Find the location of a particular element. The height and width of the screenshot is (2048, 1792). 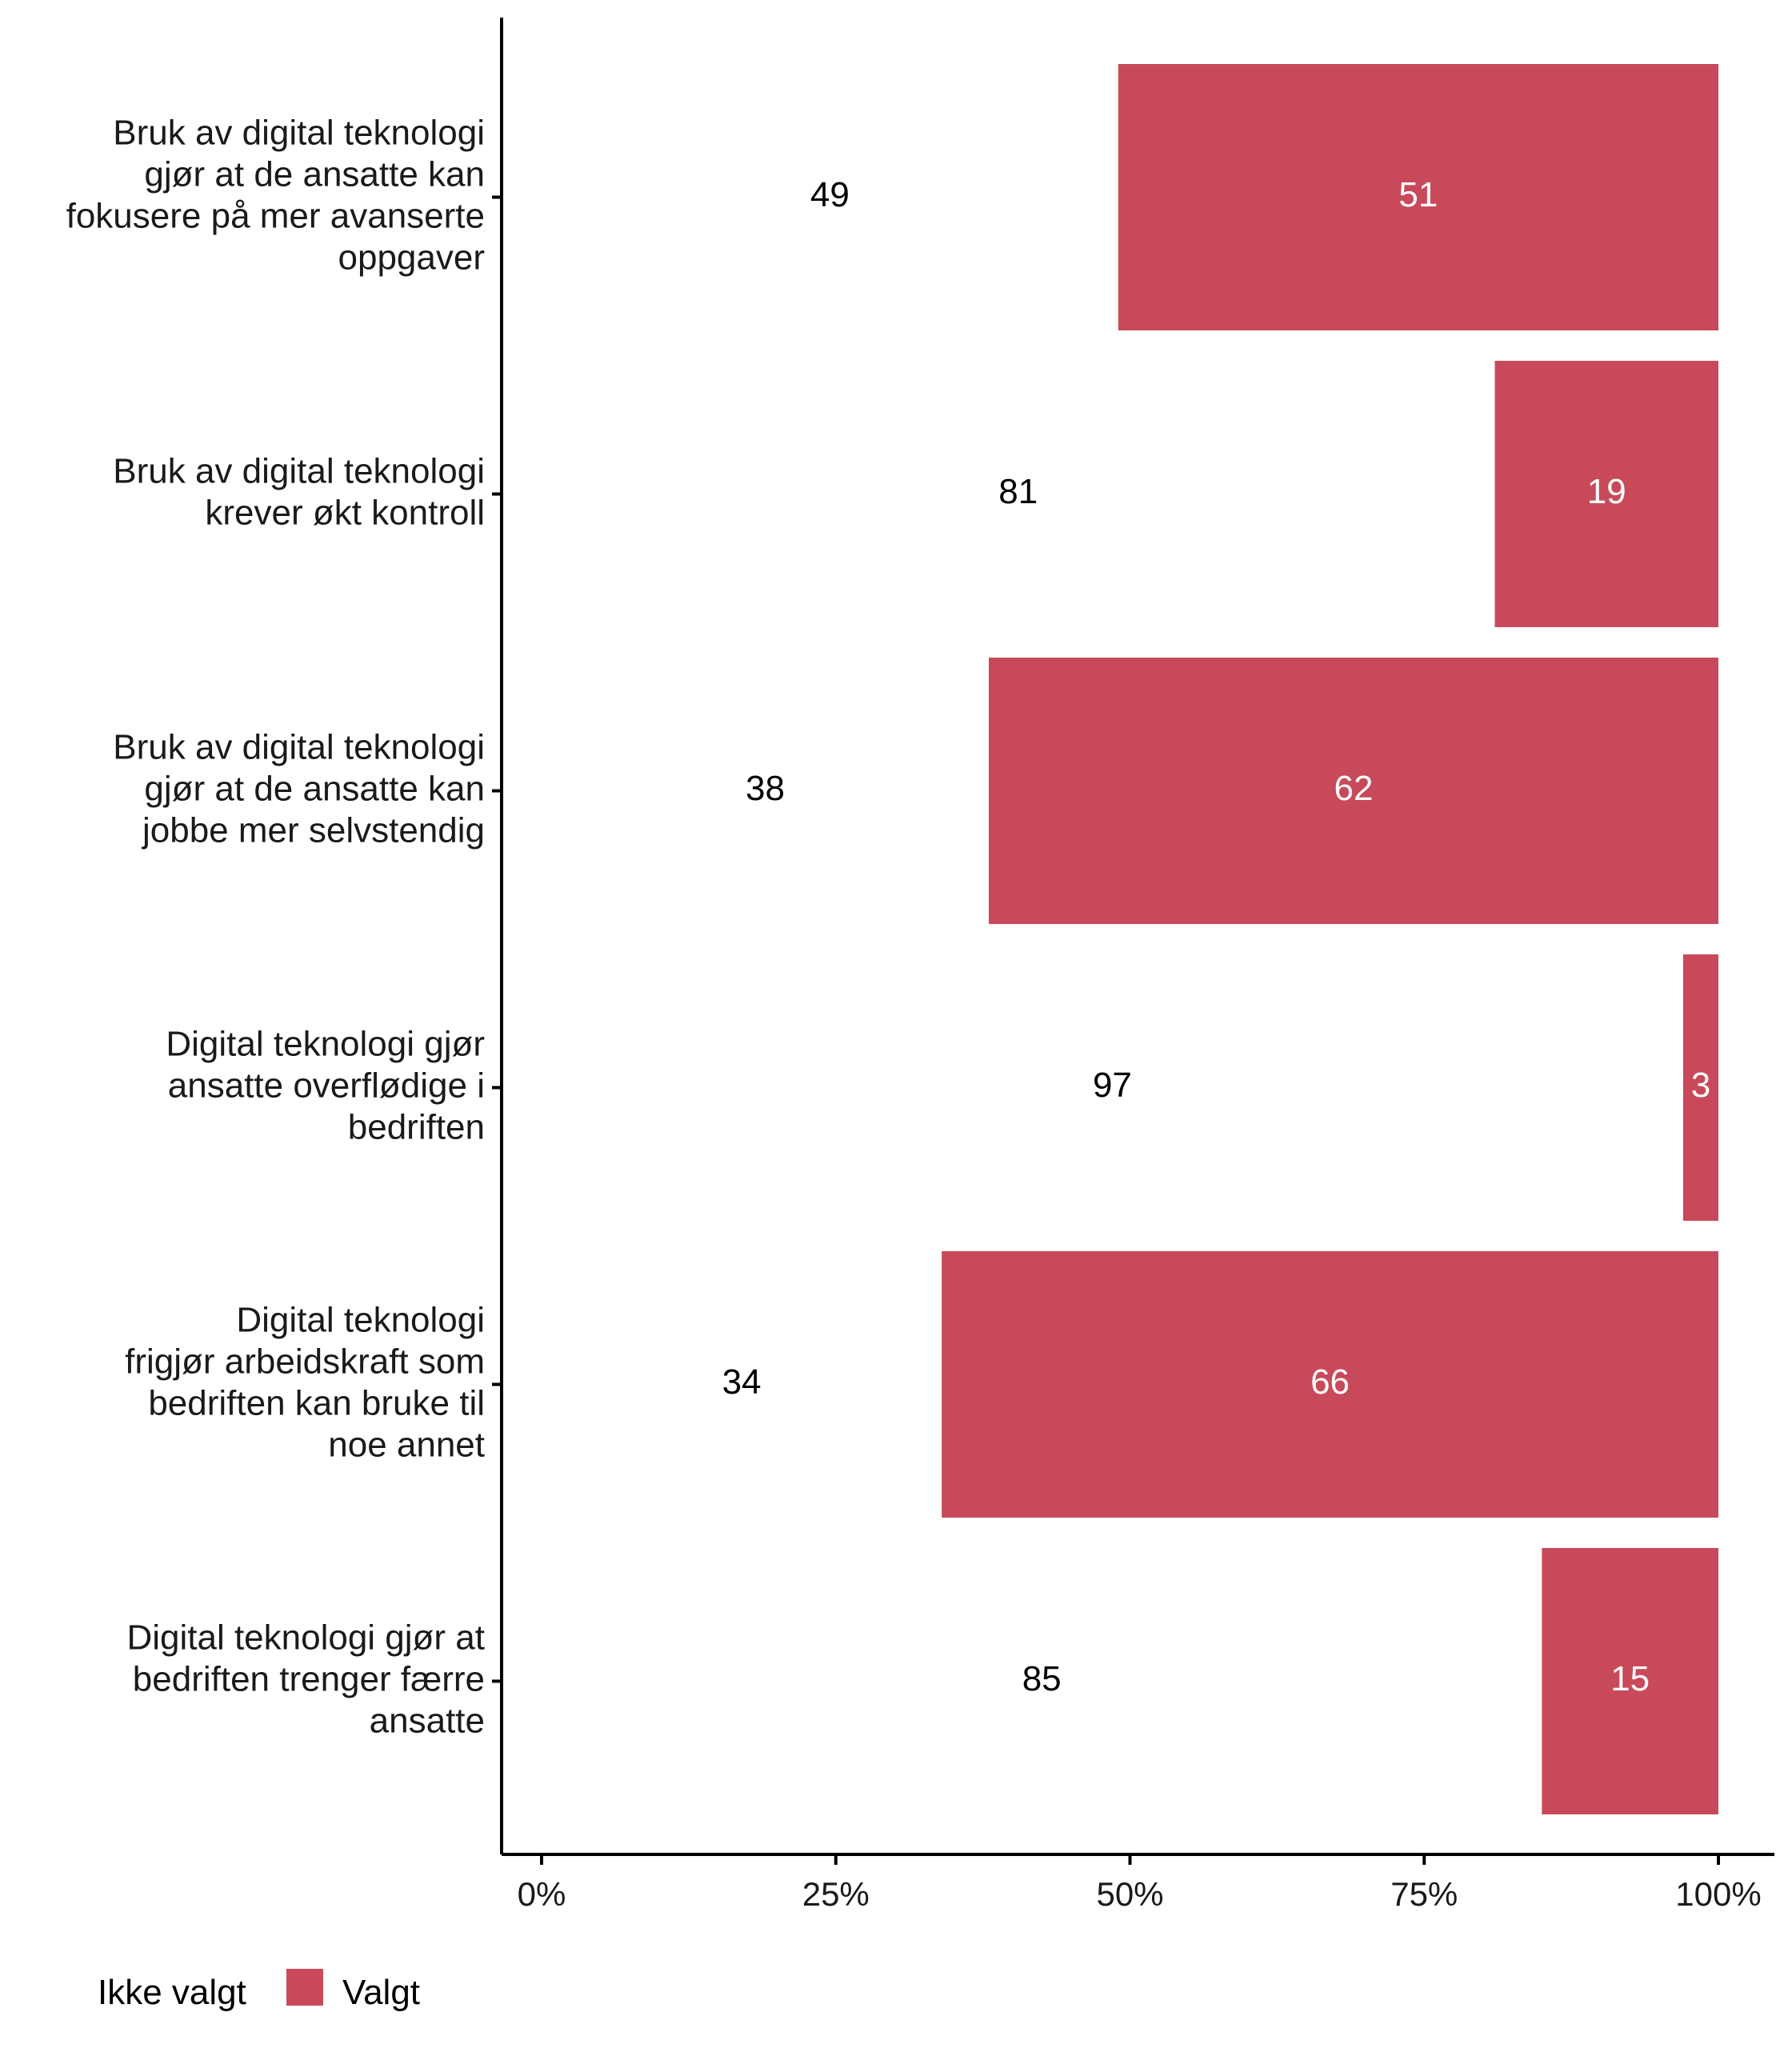

legend-label-ikke-valgt: Ikke valgt is located at coordinates (172, 1992).